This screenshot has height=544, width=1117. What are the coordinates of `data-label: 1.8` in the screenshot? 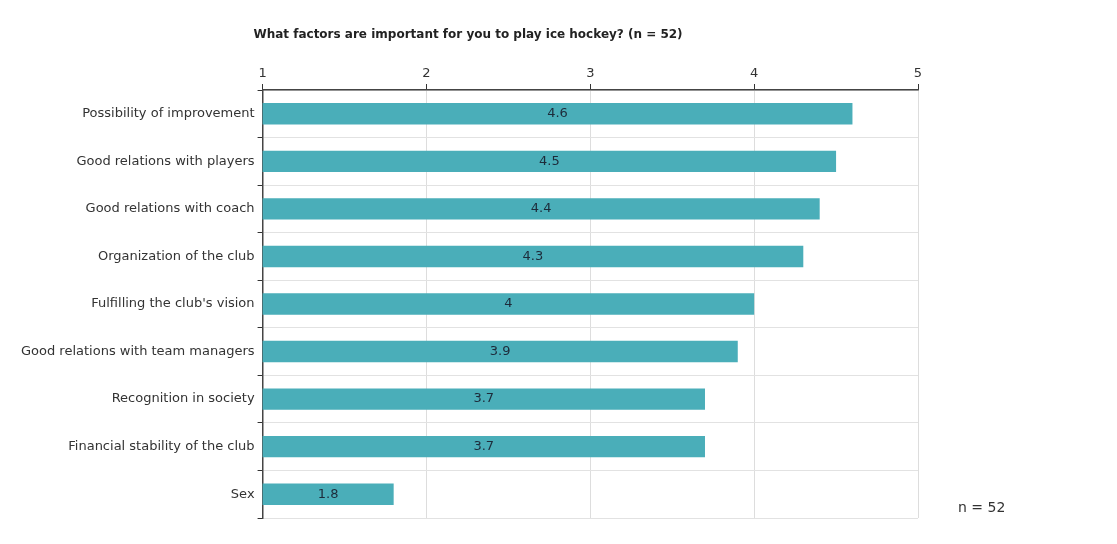 It's located at (328, 493).